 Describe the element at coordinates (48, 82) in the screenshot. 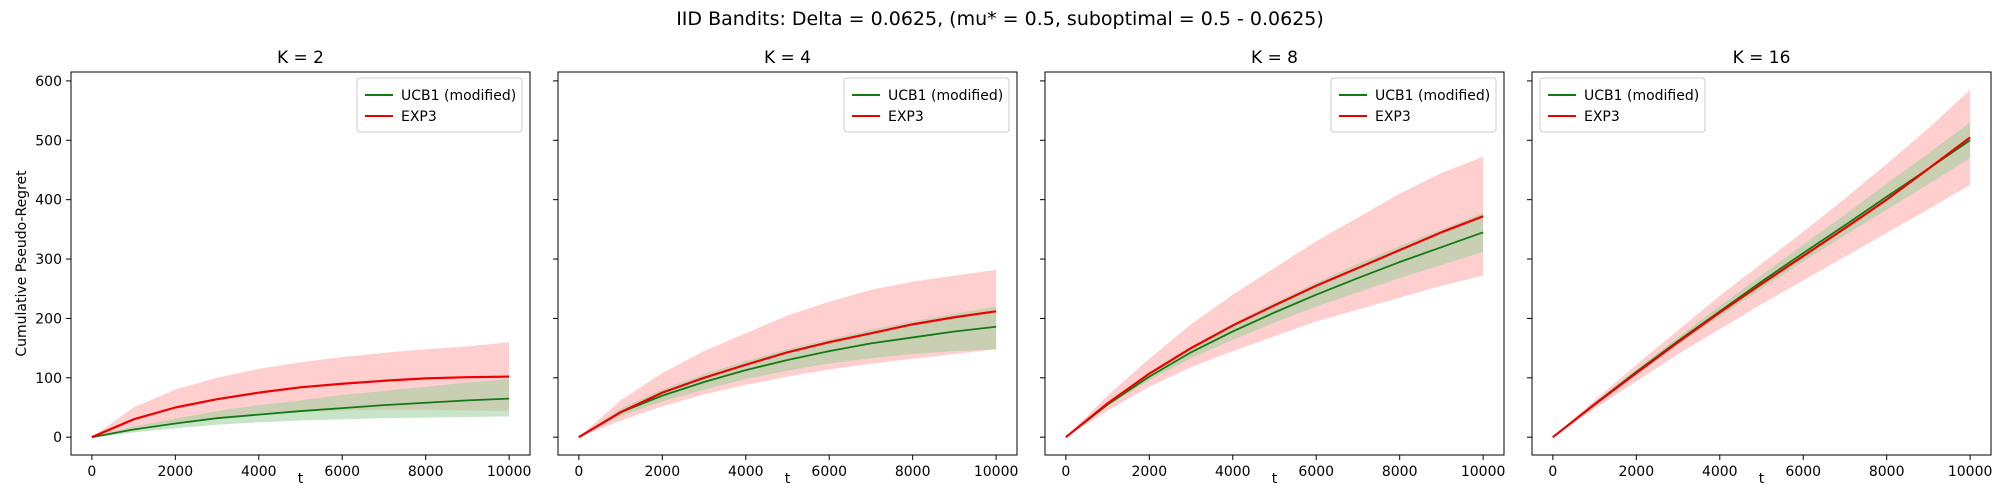

I see `y-tick-label: 600` at that location.